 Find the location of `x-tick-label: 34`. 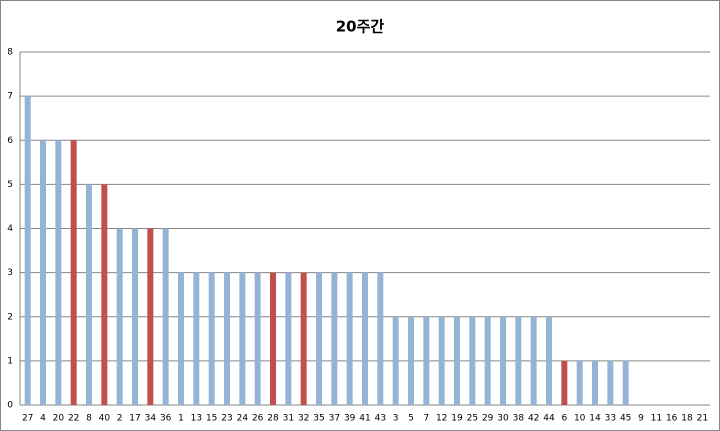

x-tick-label: 34 is located at coordinates (151, 419).